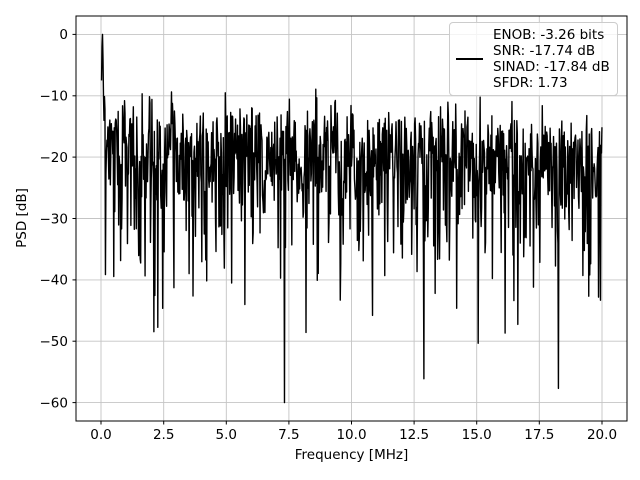 This screenshot has width=640, height=480. Describe the element at coordinates (54, 97) in the screenshot. I see `y-tick-label: −10` at that location.